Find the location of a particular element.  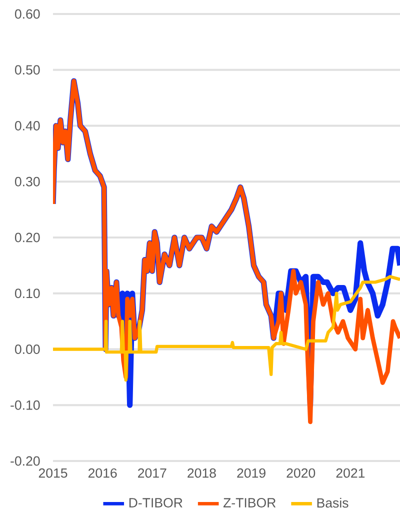

x-tick-label: 2021 is located at coordinates (350, 473).